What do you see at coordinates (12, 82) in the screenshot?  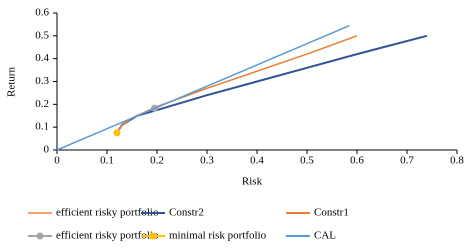 I see `y-axis-title: Return` at bounding box center [12, 82].